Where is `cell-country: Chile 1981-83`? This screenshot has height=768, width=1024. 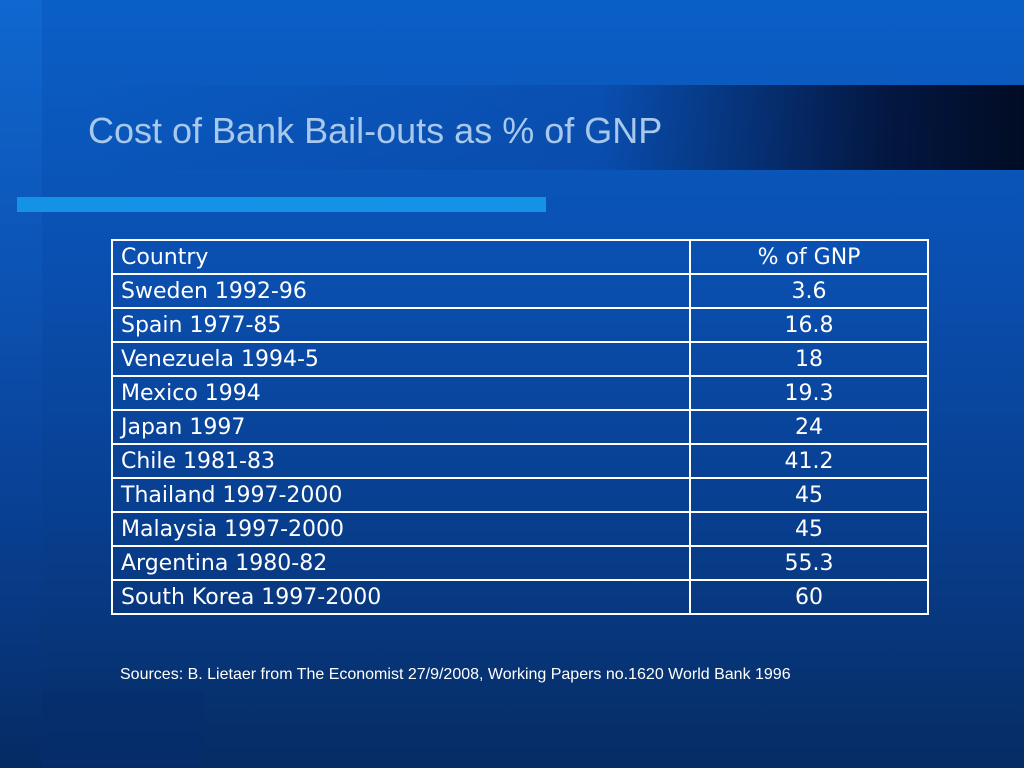
cell-country: Chile 1981-83 is located at coordinates (401, 461).